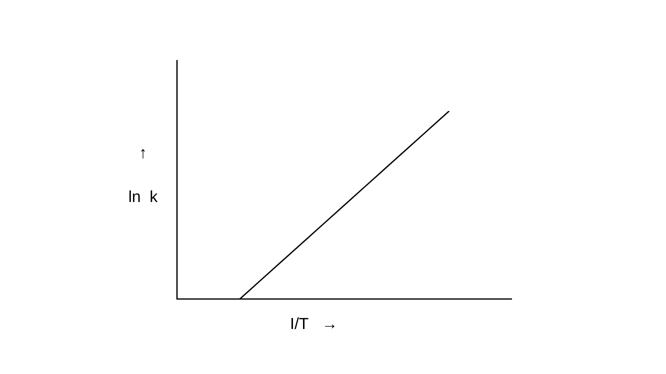 The height and width of the screenshot is (374, 666). What do you see at coordinates (314, 325) in the screenshot?
I see `x-axis-title: I/T →` at bounding box center [314, 325].